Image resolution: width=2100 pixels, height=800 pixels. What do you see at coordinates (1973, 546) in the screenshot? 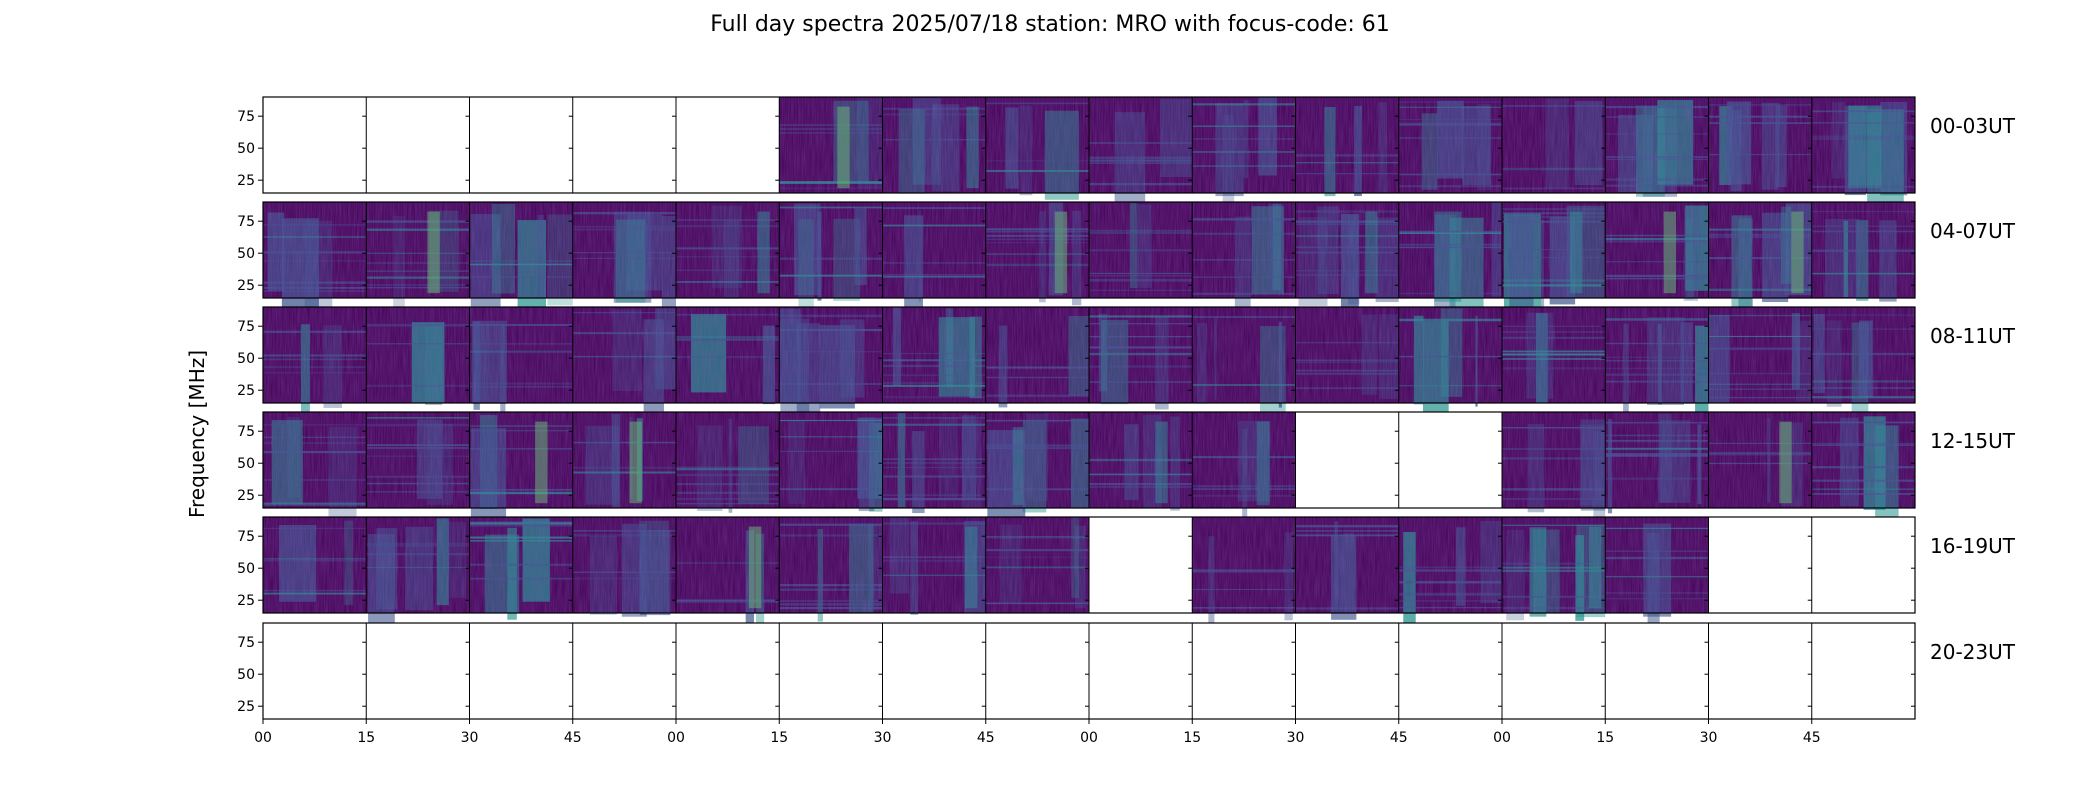
I see `row-label: 16-19UT` at bounding box center [1973, 546].